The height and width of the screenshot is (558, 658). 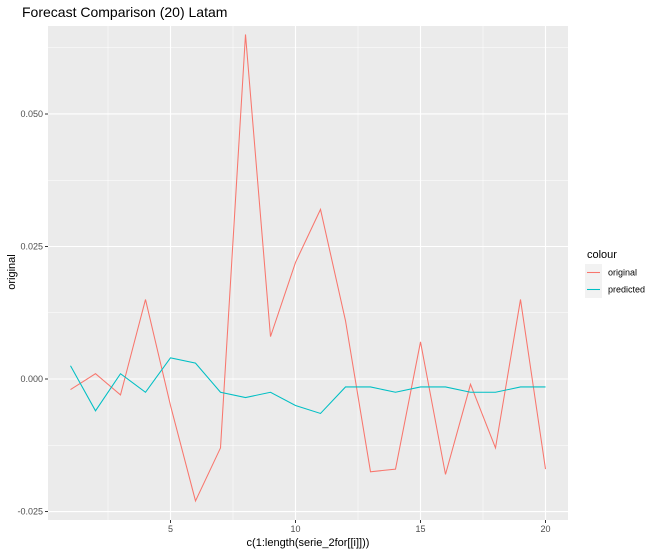 I want to click on y-tick-label: -0.025, so click(x=30, y=512).